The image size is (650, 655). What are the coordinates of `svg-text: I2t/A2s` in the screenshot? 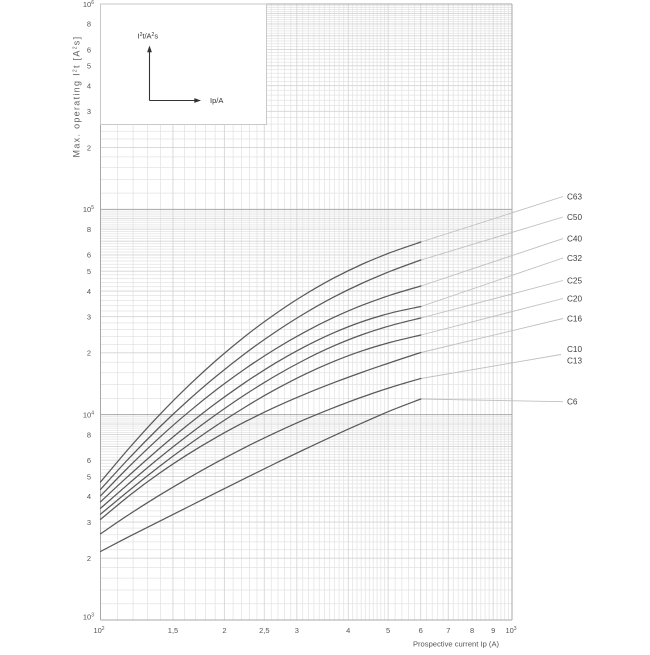 It's located at (148, 36).